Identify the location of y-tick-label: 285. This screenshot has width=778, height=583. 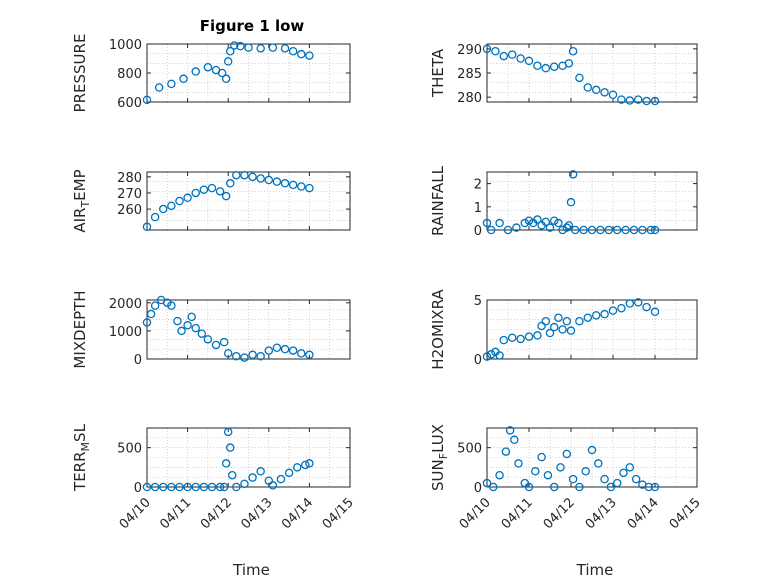
(469, 74).